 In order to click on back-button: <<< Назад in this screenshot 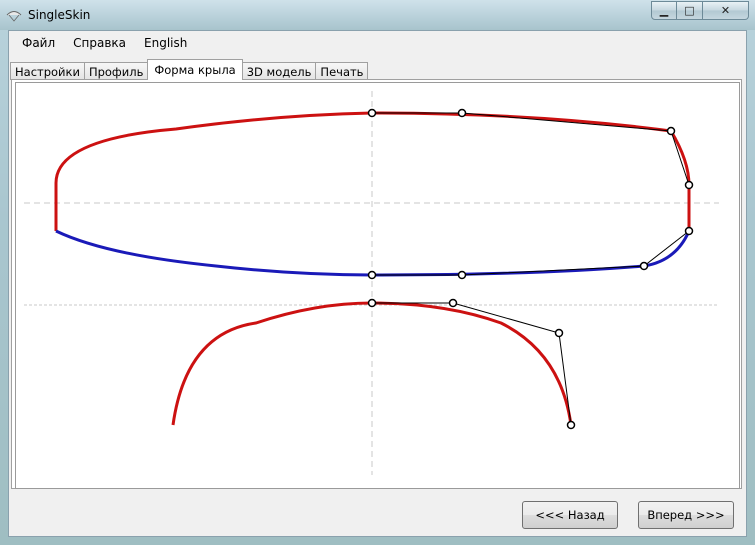, I will do `click(570, 515)`.